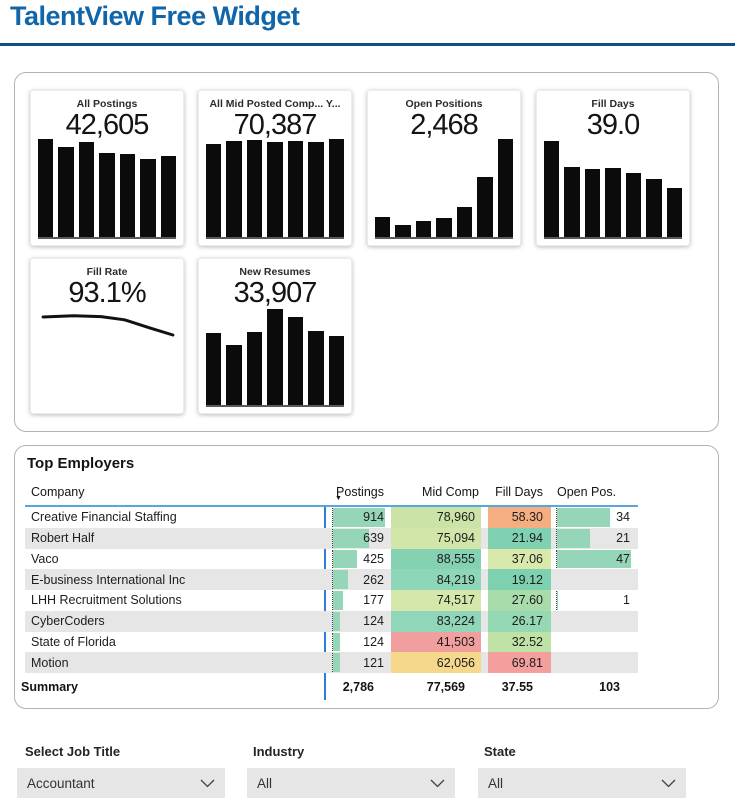 The image size is (735, 810). What do you see at coordinates (49, 686) in the screenshot?
I see `summary-label: Summary` at bounding box center [49, 686].